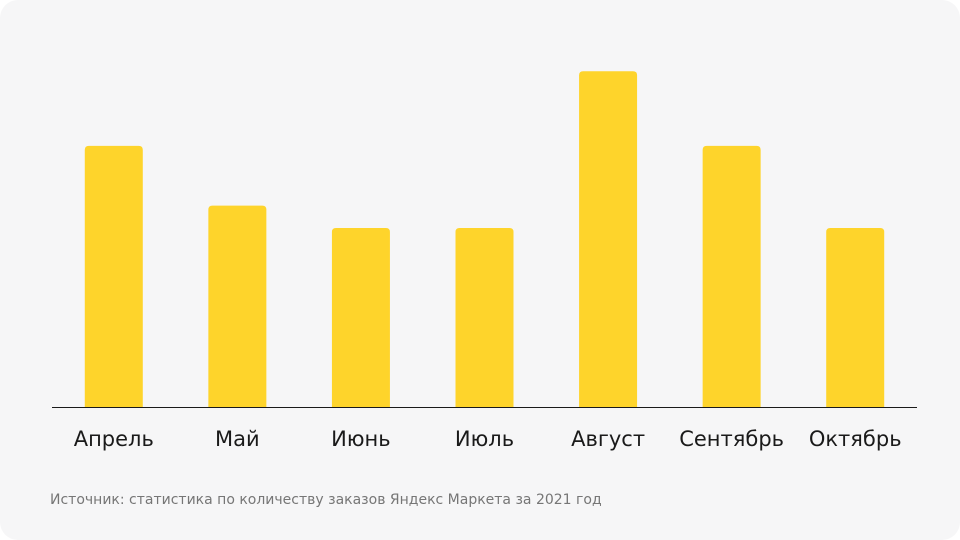 This screenshot has width=960, height=540. I want to click on x-tick-label: Июль, so click(484, 439).